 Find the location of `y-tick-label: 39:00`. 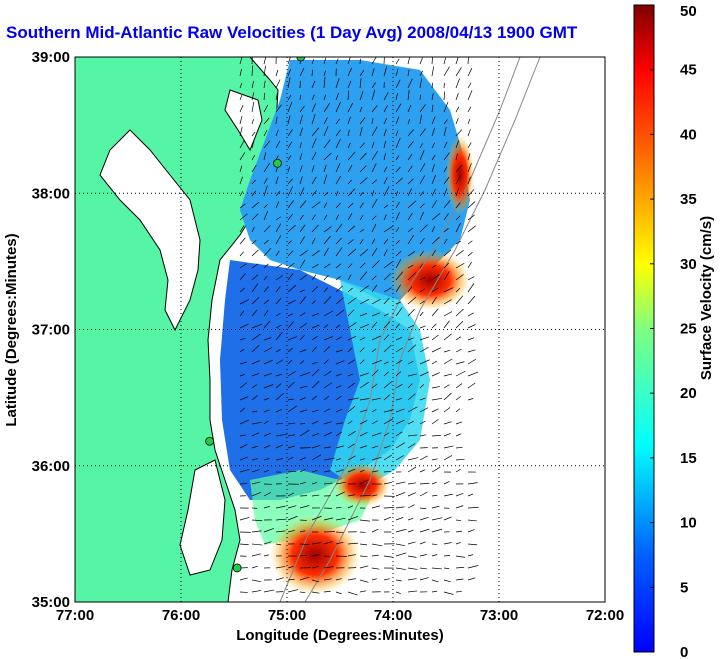

y-tick-label: 39:00 is located at coordinates (51, 57).